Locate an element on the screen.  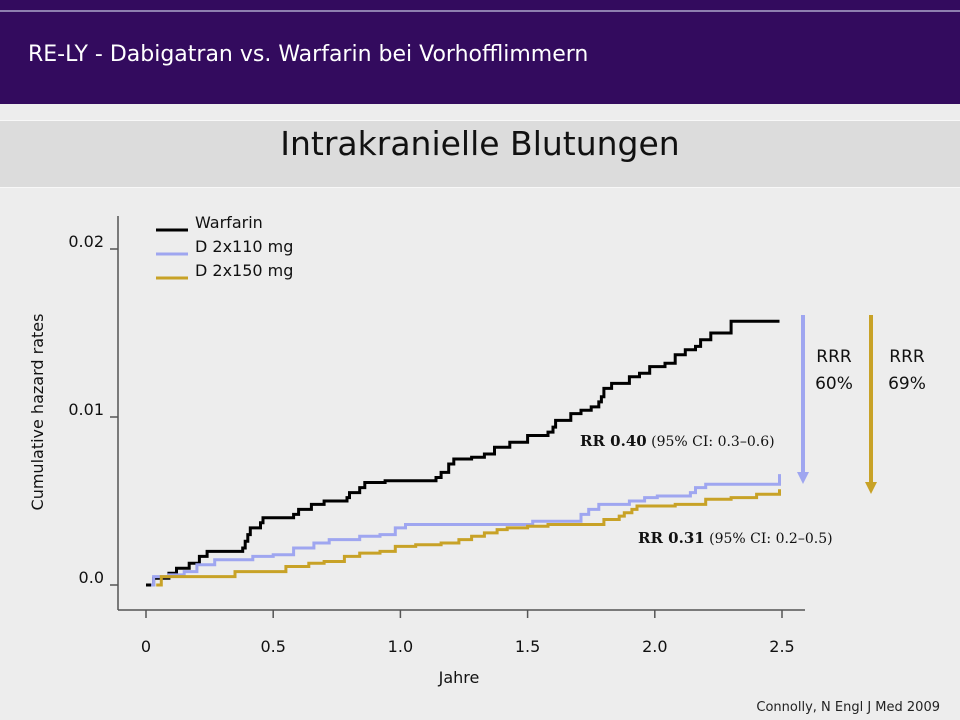
x-tick-label: 2.0 is located at coordinates (654, 646).